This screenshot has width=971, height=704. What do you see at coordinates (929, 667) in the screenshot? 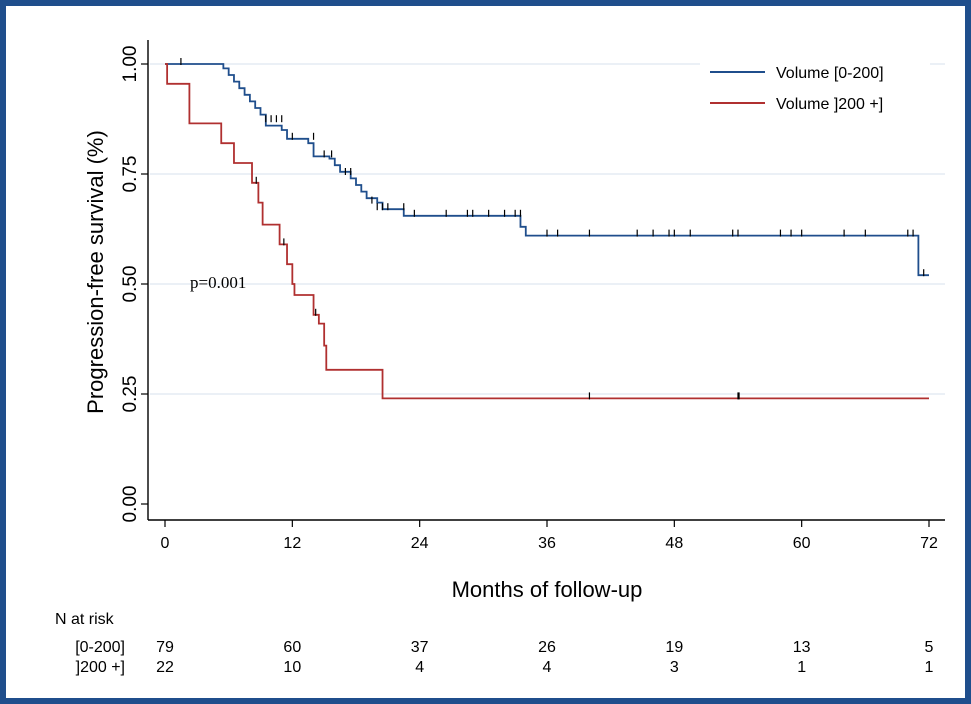
I see `risk-value-1-6: 1` at bounding box center [929, 667].